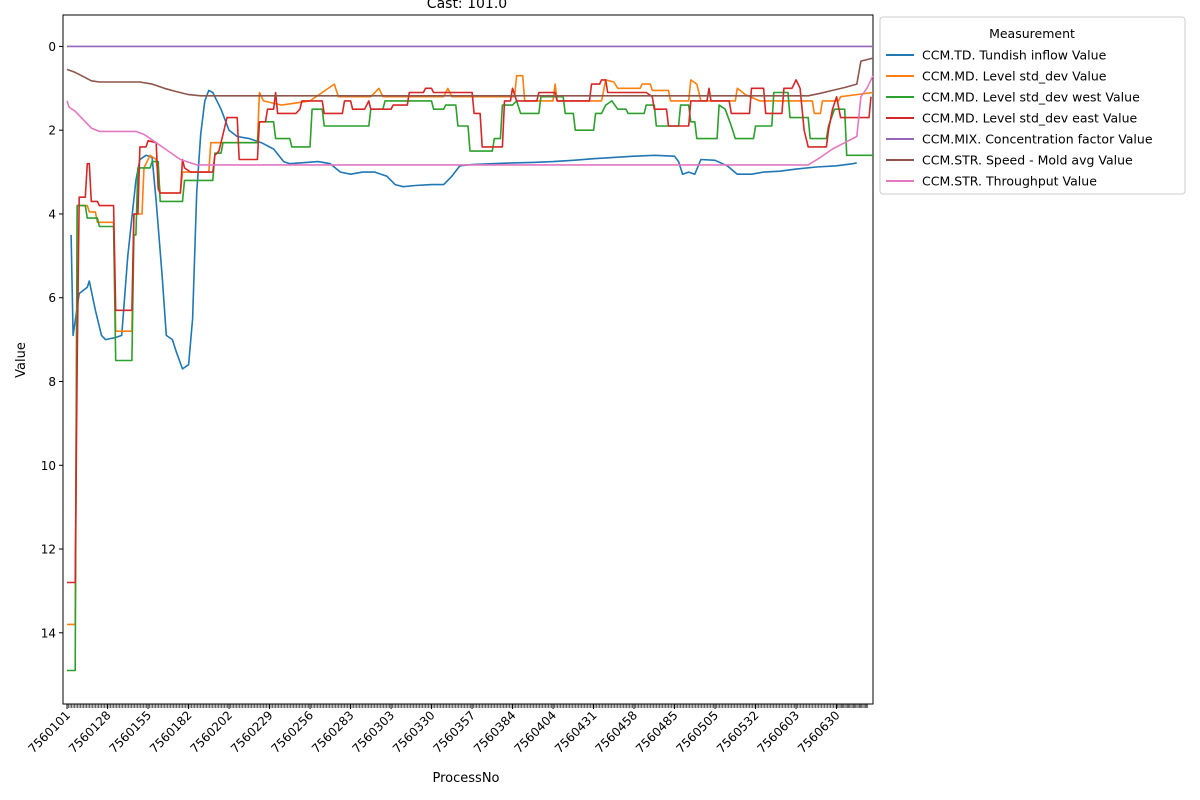 This screenshot has height=800, width=1200. I want to click on legend-entry: CCM.TD. Tundish inflow Value, so click(1014, 55).